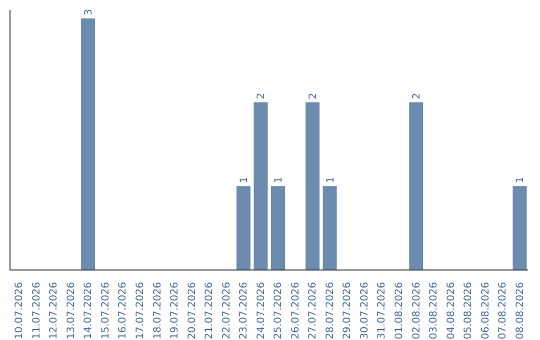 The width and height of the screenshot is (540, 340). Describe the element at coordinates (330, 311) in the screenshot. I see `x-tick-label: 28.07.2026` at that location.